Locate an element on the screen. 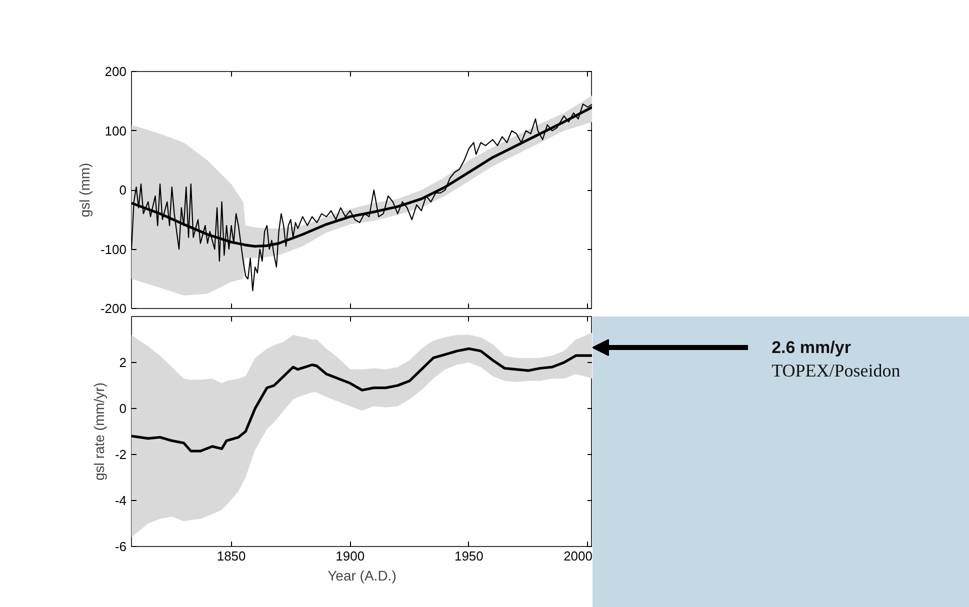 The image size is (969, 607). y-tick-label: 2 is located at coordinates (123, 362).